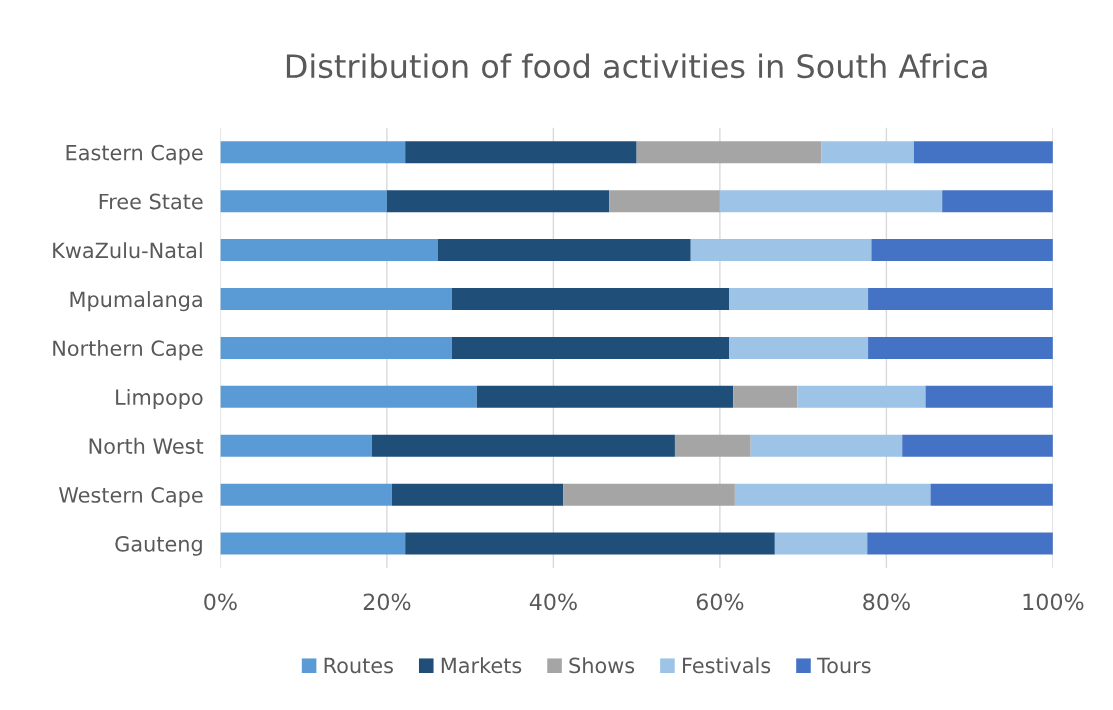 This screenshot has width=1113, height=710. What do you see at coordinates (159, 399) in the screenshot?
I see `y-tick-label: Limpopo` at bounding box center [159, 399].